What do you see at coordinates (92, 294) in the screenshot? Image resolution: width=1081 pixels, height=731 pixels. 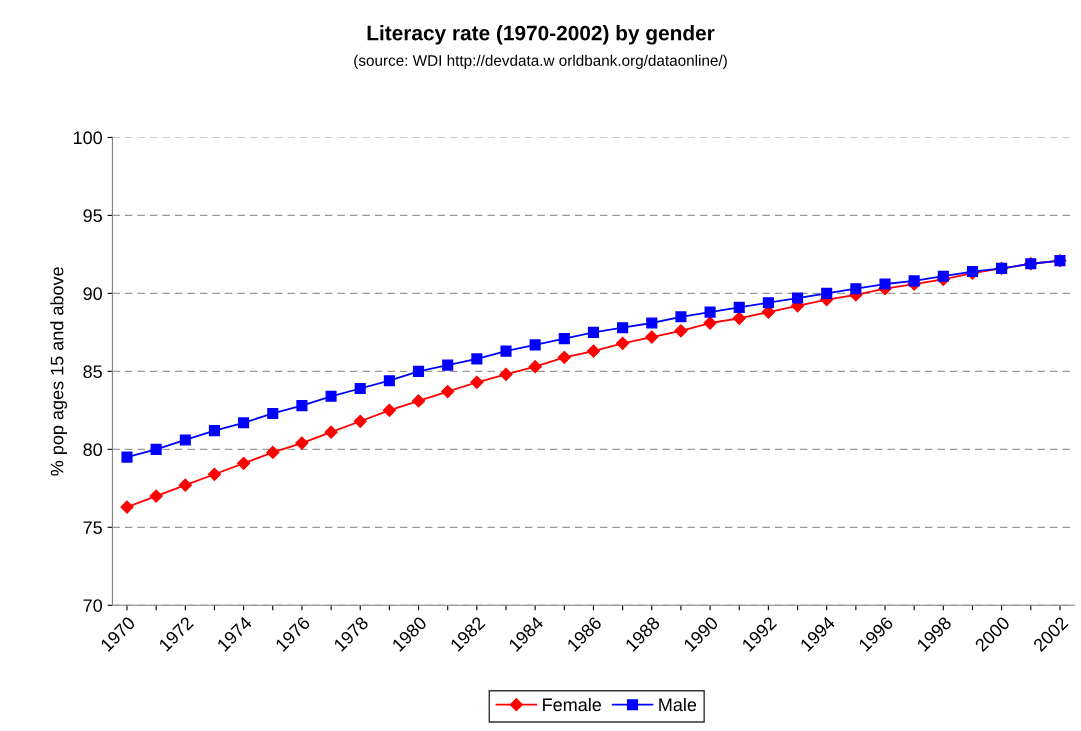 I see `y-tick-label: 90` at bounding box center [92, 294].